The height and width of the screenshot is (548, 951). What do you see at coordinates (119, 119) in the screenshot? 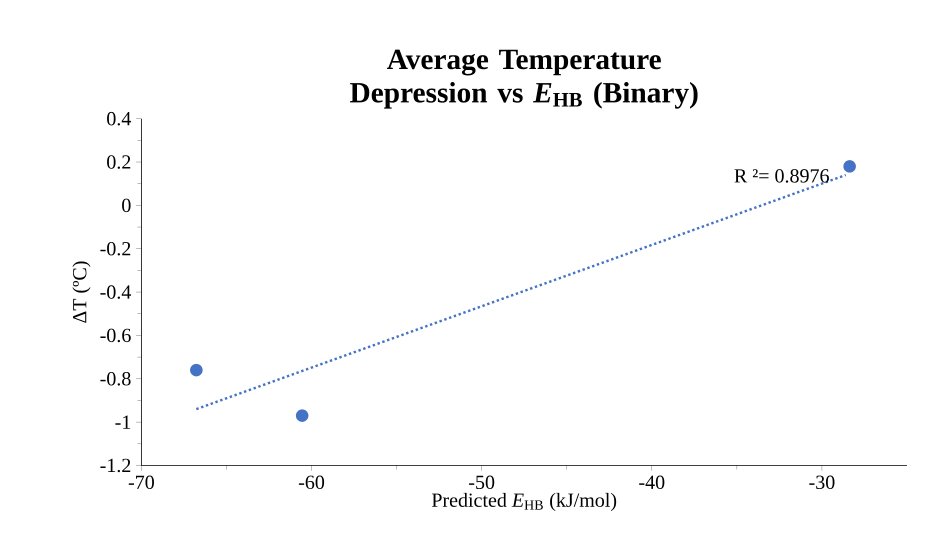
I see `y-tick-label: 0.4` at bounding box center [119, 119].